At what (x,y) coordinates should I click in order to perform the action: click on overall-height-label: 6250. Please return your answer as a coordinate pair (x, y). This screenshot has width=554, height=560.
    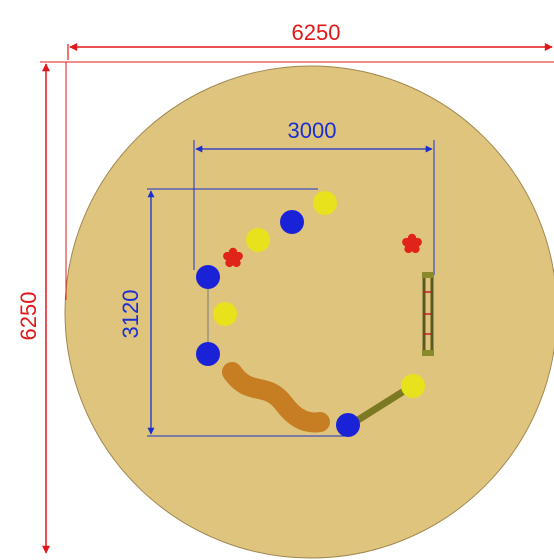
    Looking at the image, I should click on (28, 316).